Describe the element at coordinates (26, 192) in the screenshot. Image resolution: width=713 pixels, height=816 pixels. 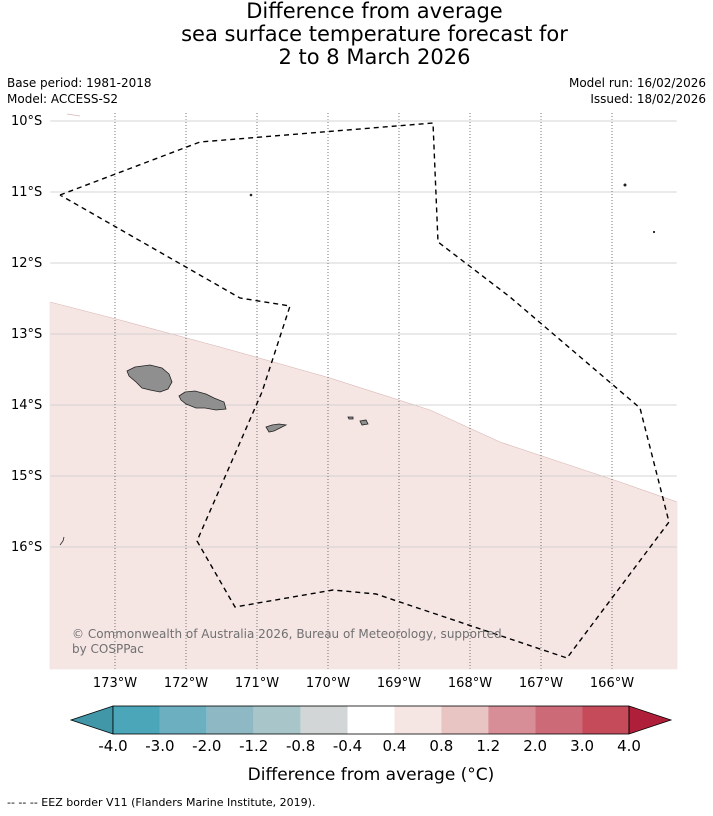
I see `lat-label: 11°S` at that location.